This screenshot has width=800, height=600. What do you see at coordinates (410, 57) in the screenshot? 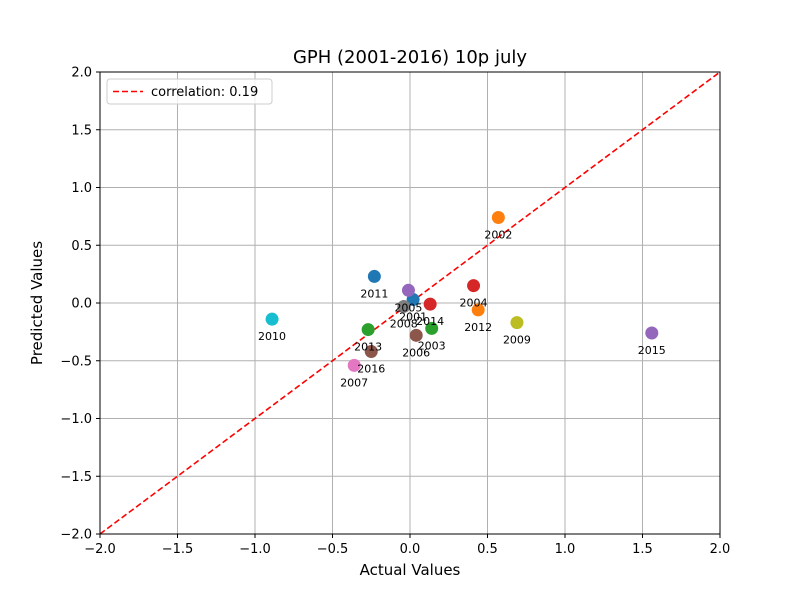
I see `chart-title: GPH (2001-2016) 10p july` at bounding box center [410, 57].